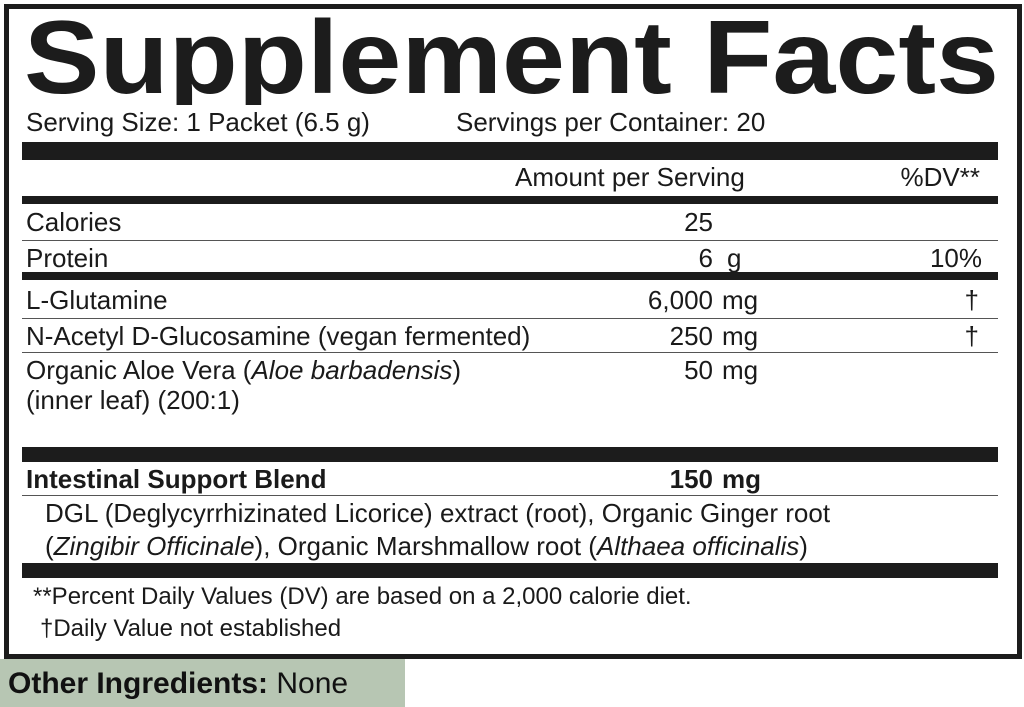  I want to click on title-svg: Supplement Facts, so click(511, 57).